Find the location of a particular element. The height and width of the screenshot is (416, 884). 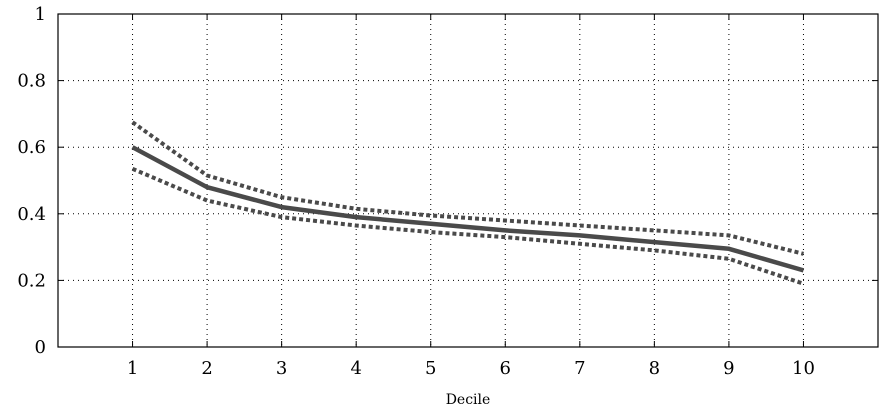

y-tick-label: 0.2 is located at coordinates (31, 280).